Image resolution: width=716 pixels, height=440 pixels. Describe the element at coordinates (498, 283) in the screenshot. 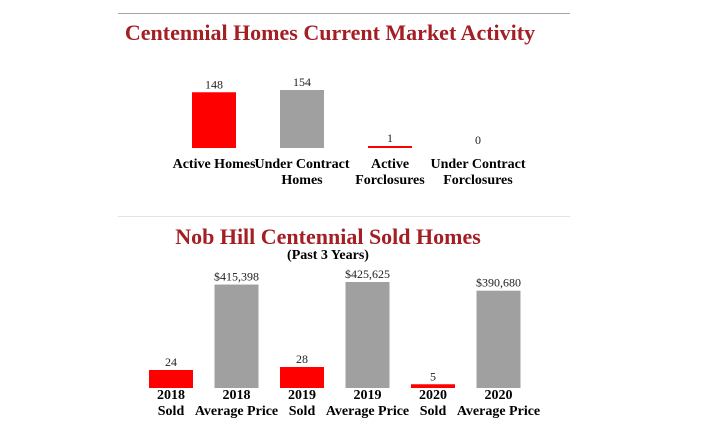

I see `sold-value-label-5: $390,680` at that location.